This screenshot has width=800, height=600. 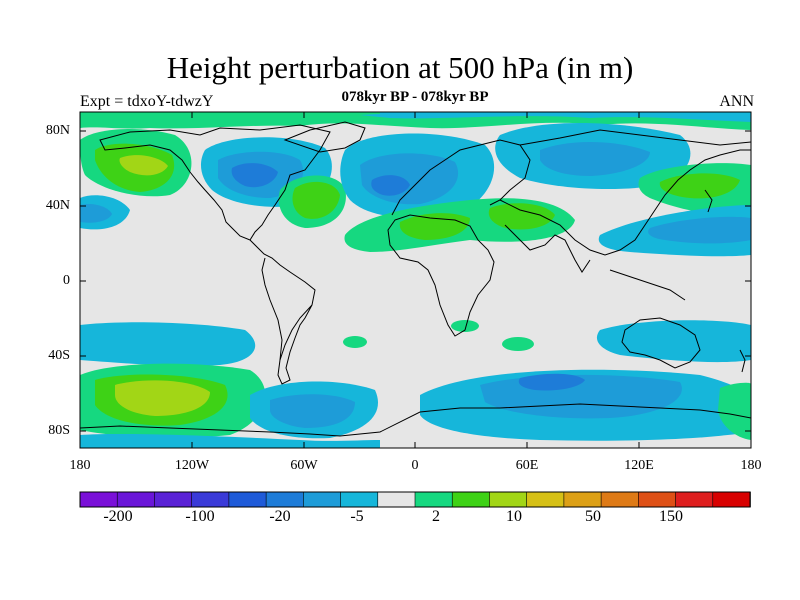 I want to click on lon-label: 60W, so click(x=304, y=465).